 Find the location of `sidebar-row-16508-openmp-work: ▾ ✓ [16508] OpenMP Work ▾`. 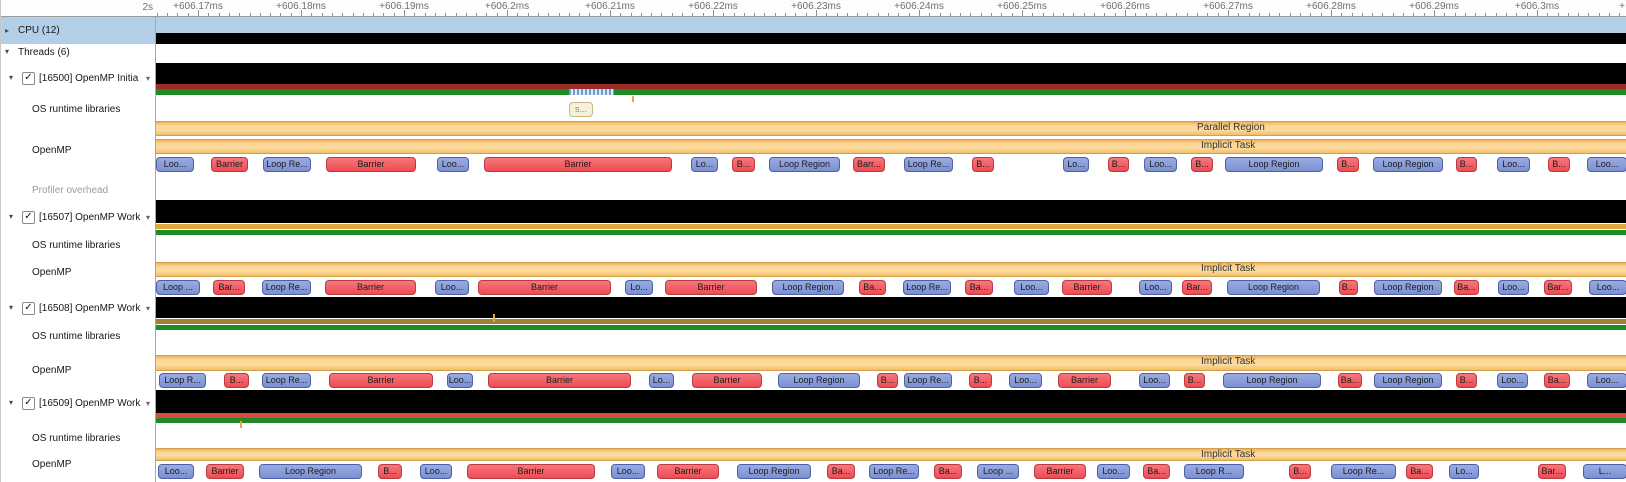

sidebar-row-16508-openmp-work: ▾ ✓ [16508] OpenMP Work ▾ is located at coordinates (78, 308).